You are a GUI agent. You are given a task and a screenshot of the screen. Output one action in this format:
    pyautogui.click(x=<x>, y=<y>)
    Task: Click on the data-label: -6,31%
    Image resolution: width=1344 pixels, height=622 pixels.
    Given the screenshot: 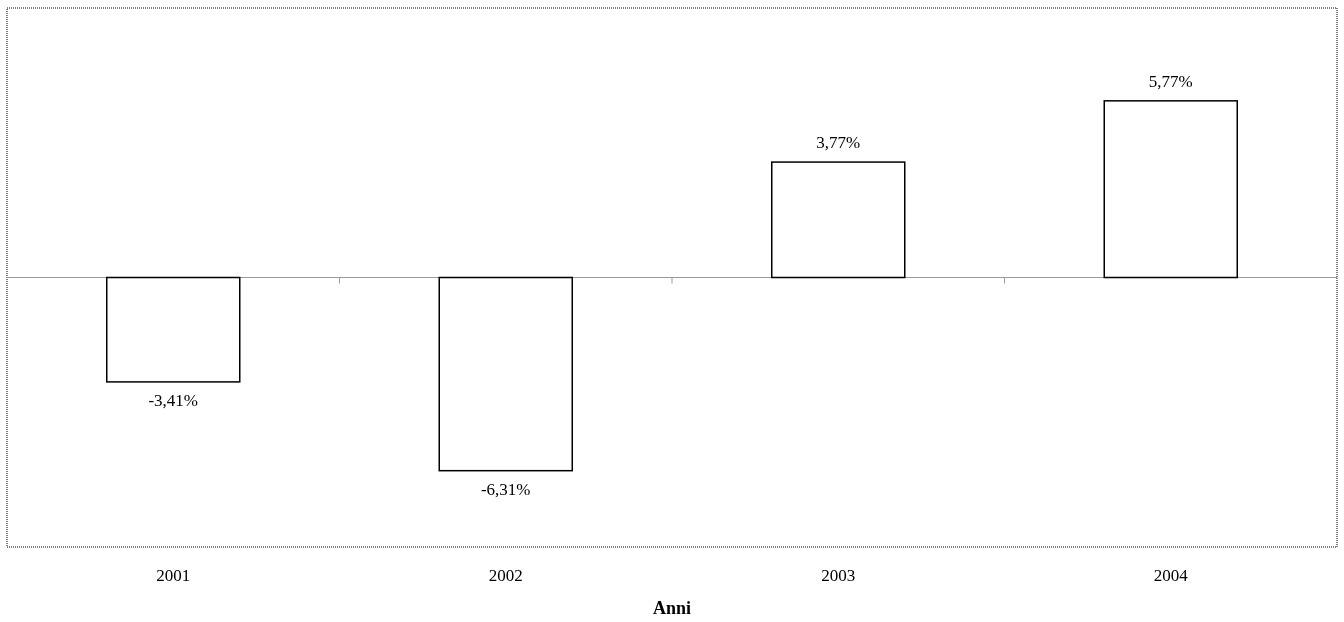 What is the action you would take?
    pyautogui.click(x=505, y=489)
    